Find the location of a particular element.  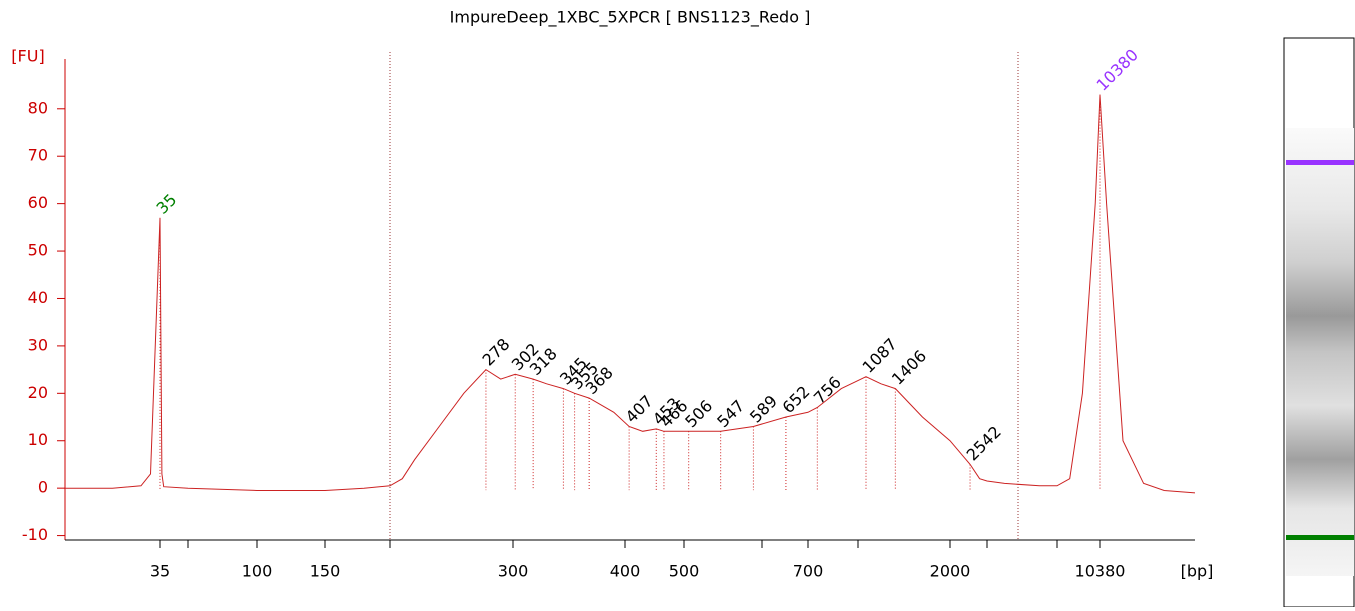

x-tick-label: 700 is located at coordinates (808, 571).